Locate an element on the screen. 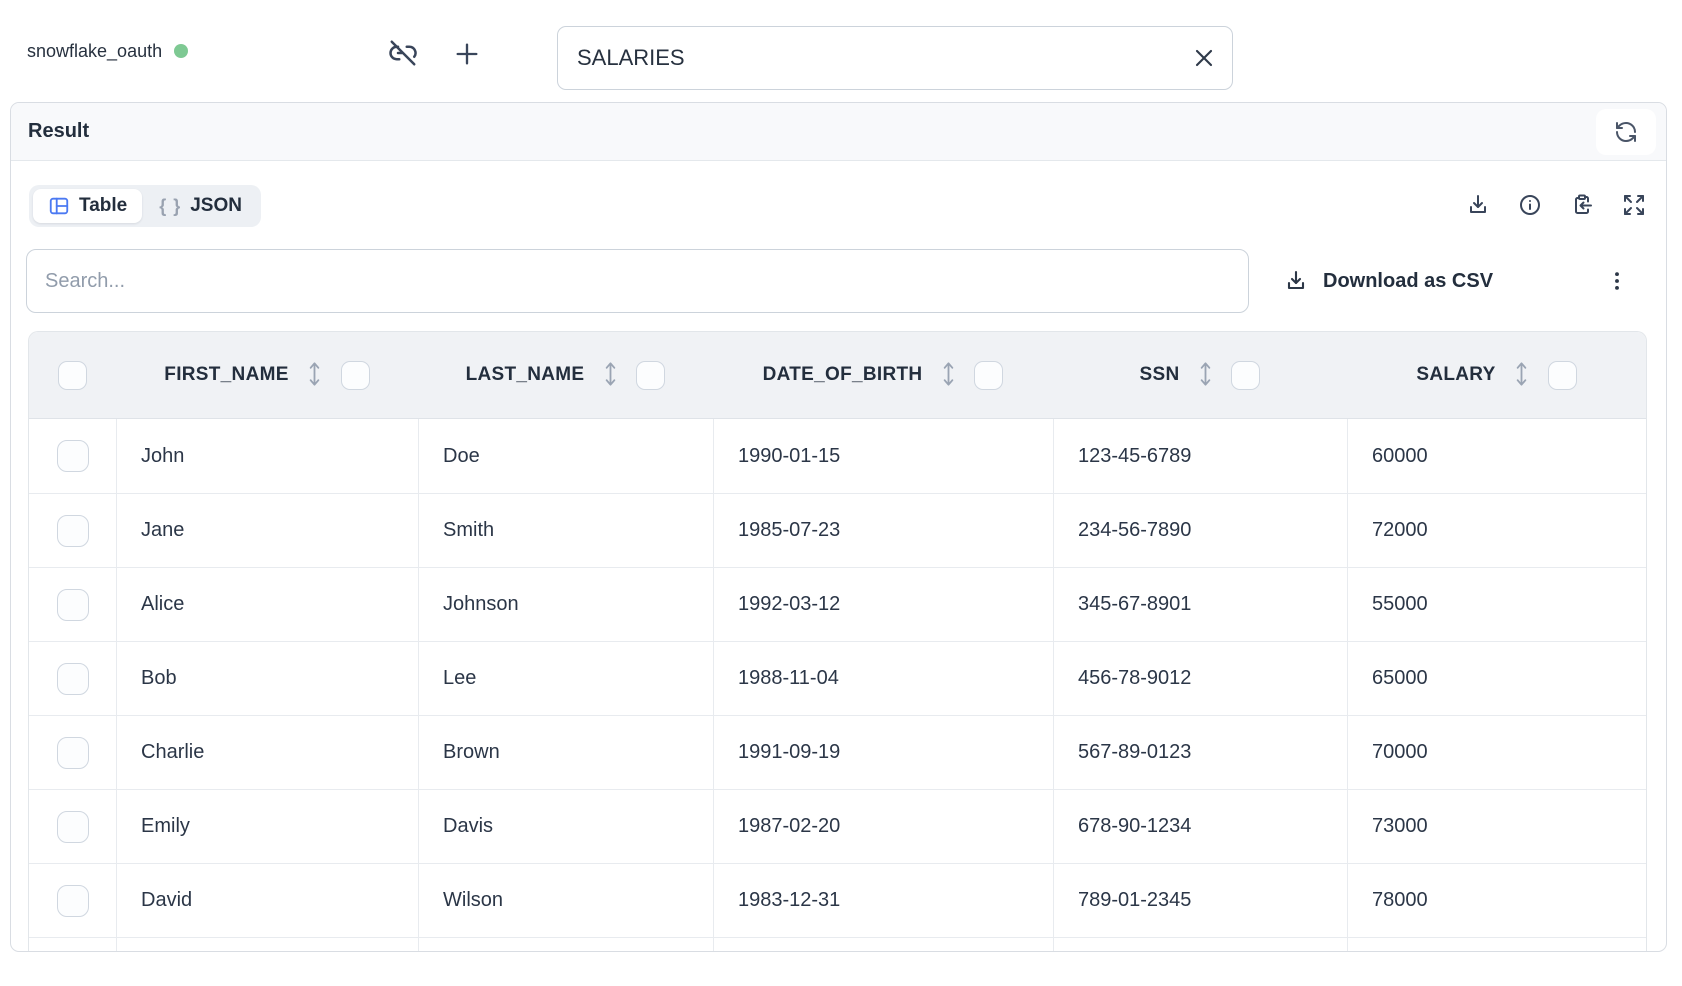  table-cell: 78000 is located at coordinates (1496, 900).